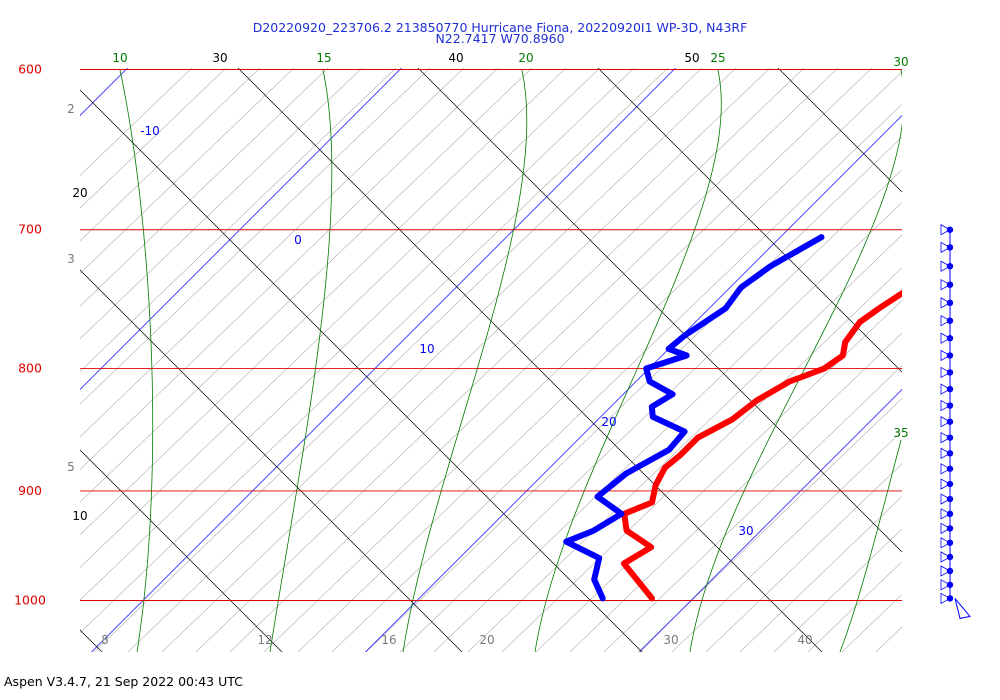 The height and width of the screenshot is (700, 1000). I want to click on moist-adiabat-label: 30, so click(900, 62).